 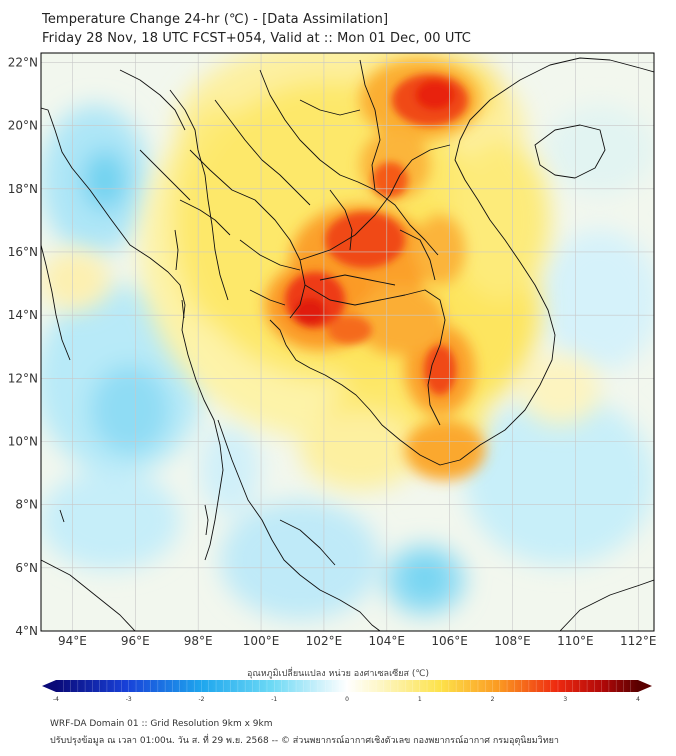 What do you see at coordinates (420, 699) in the screenshot?
I see `colorbar-tick-label: 1` at bounding box center [420, 699].